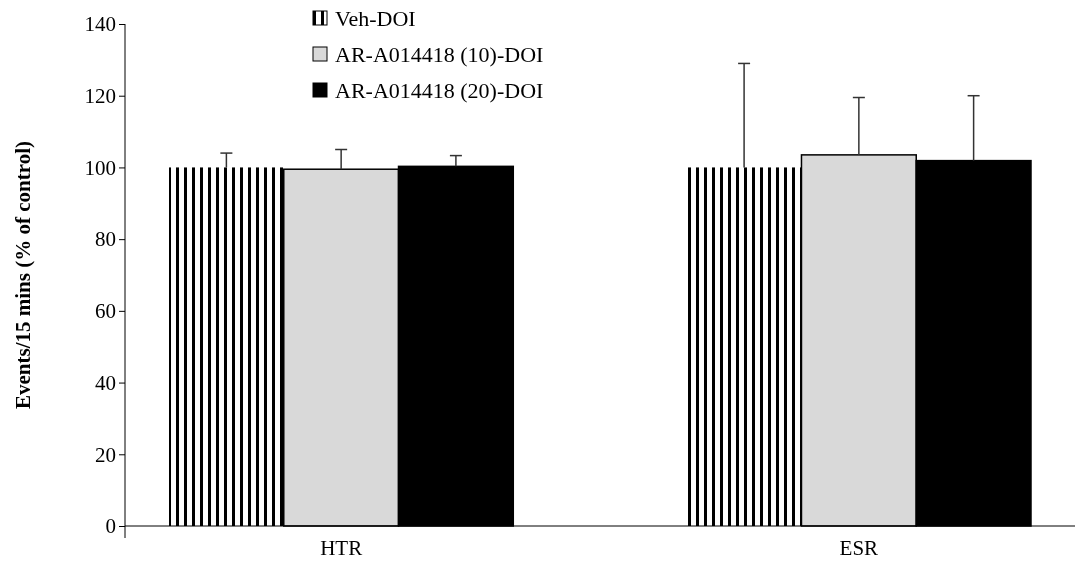 The width and height of the screenshot is (1081, 580). Describe the element at coordinates (439, 54) in the screenshot. I see `legend-label: AR-A014418 (10)-DOI` at that location.